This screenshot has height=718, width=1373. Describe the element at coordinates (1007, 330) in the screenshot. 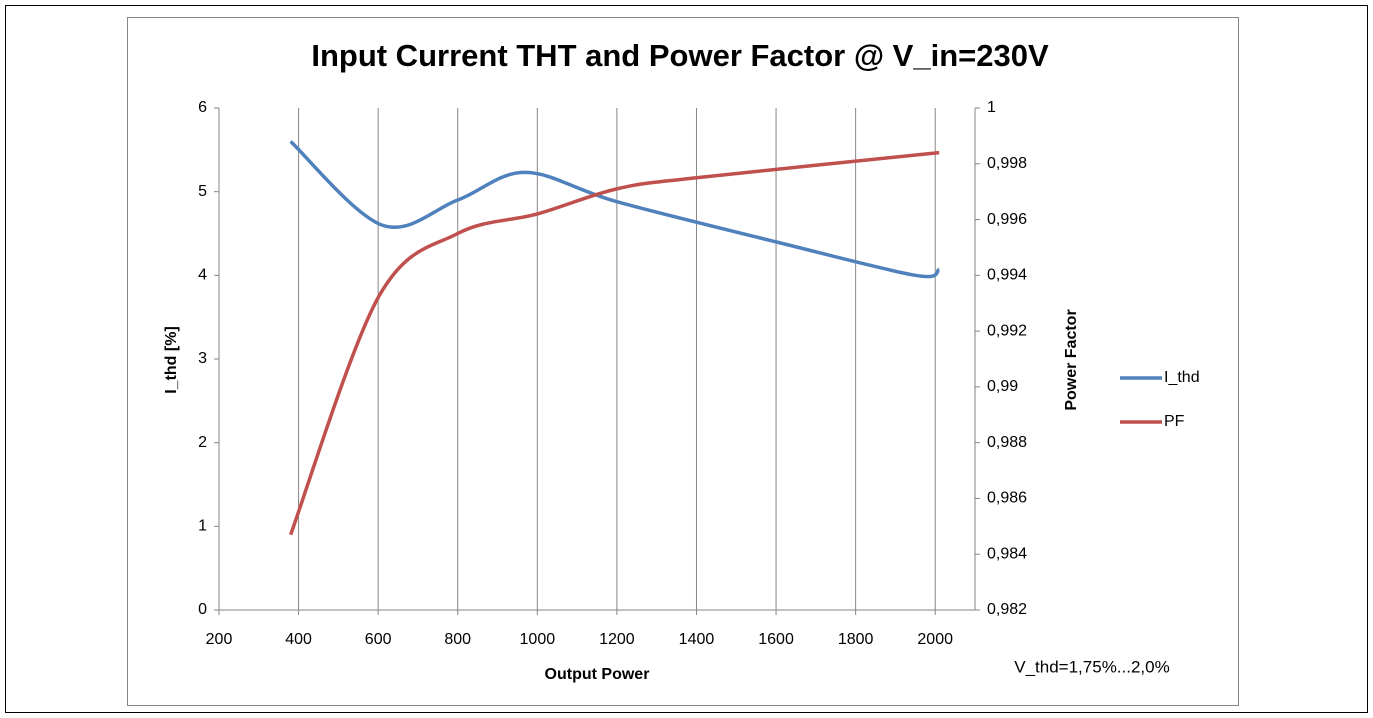

I see `y2-tick-label: 0,992` at that location.